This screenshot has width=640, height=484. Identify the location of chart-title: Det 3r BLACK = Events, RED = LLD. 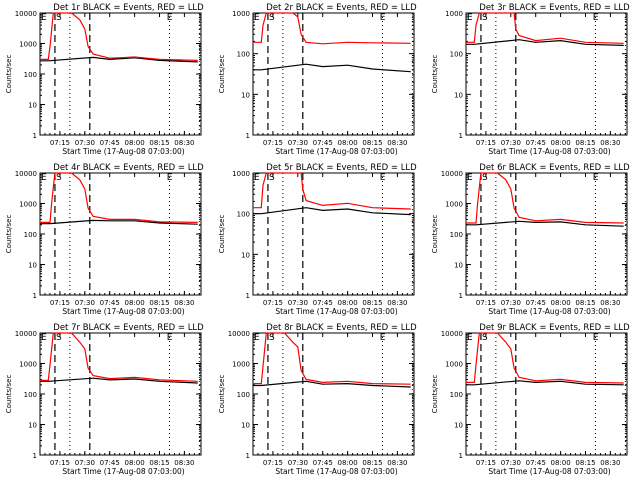
(554, 8).